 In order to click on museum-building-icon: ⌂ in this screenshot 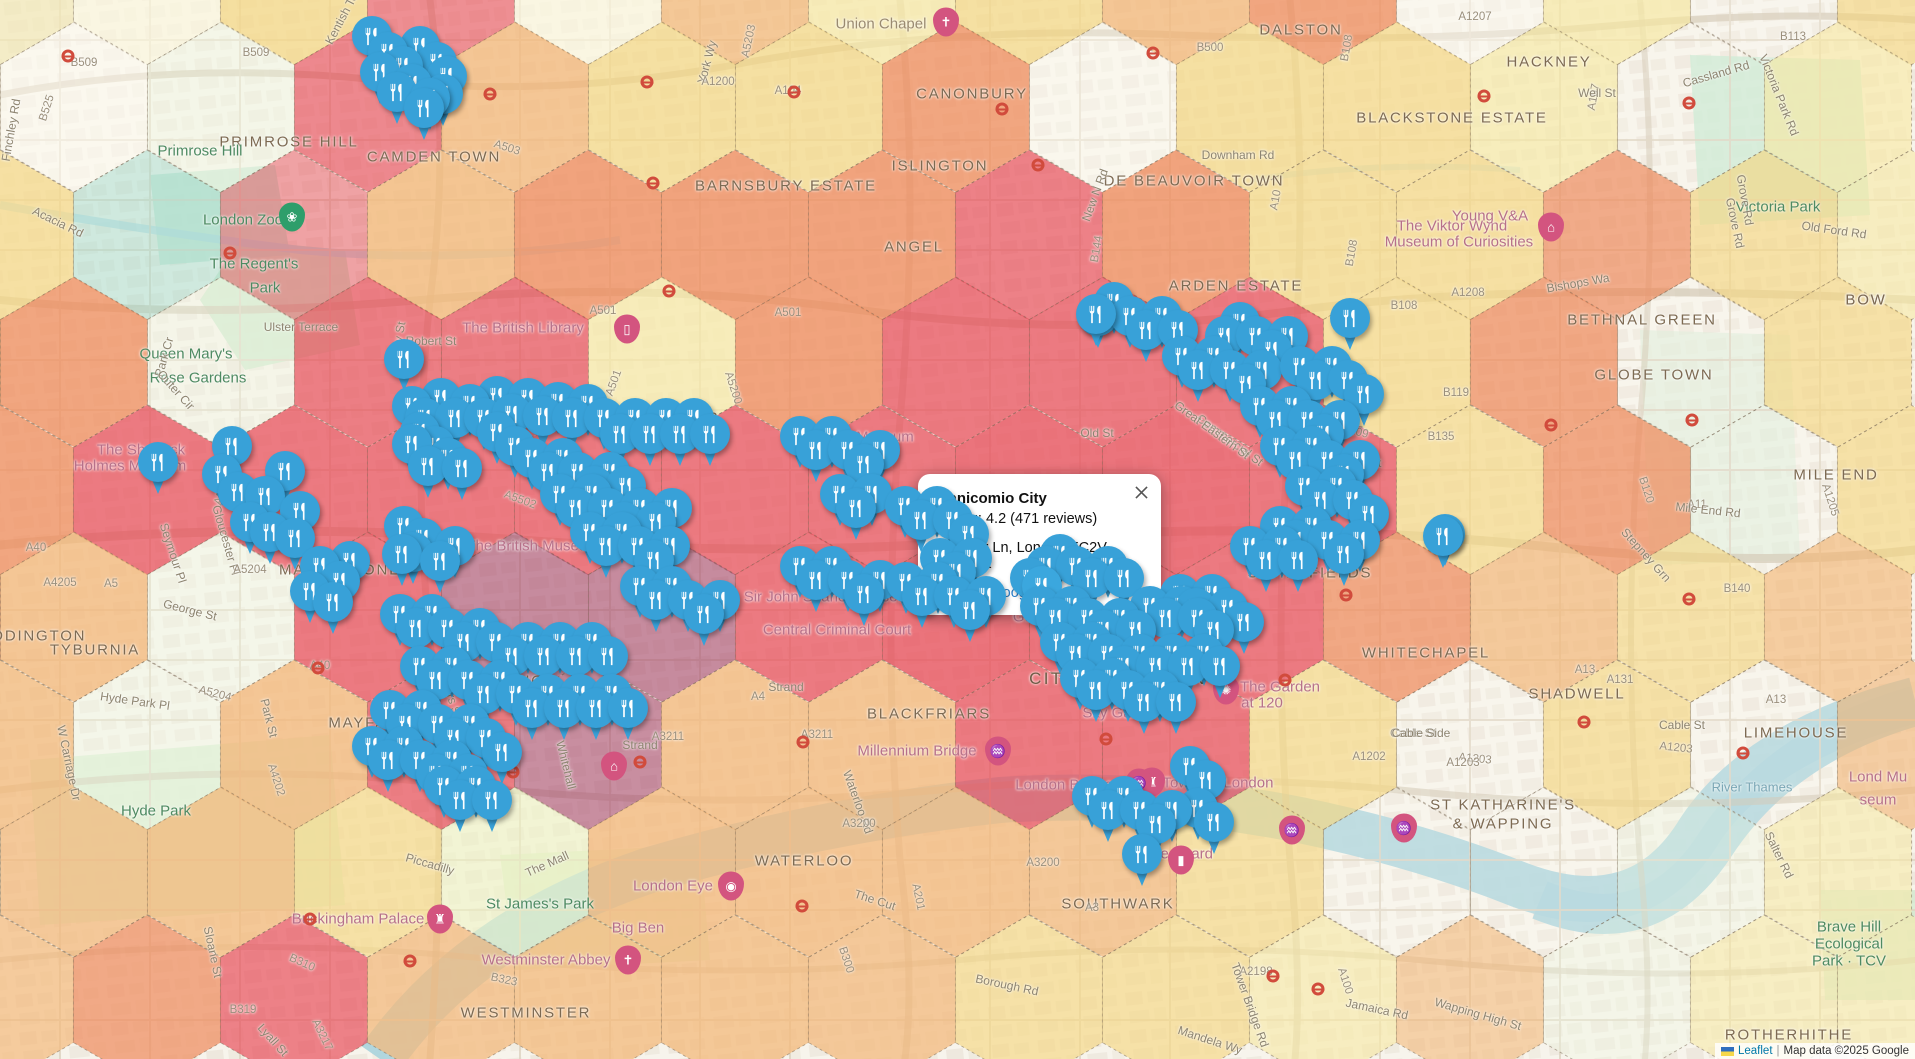, I will do `click(614, 766)`.